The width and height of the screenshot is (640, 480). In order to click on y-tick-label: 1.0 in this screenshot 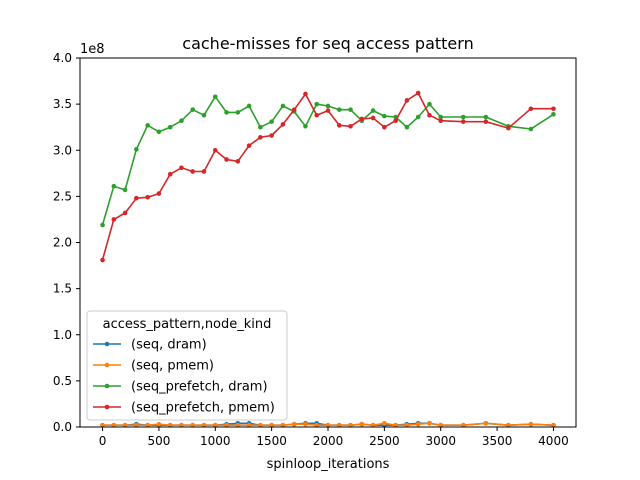, I will do `click(62, 335)`.